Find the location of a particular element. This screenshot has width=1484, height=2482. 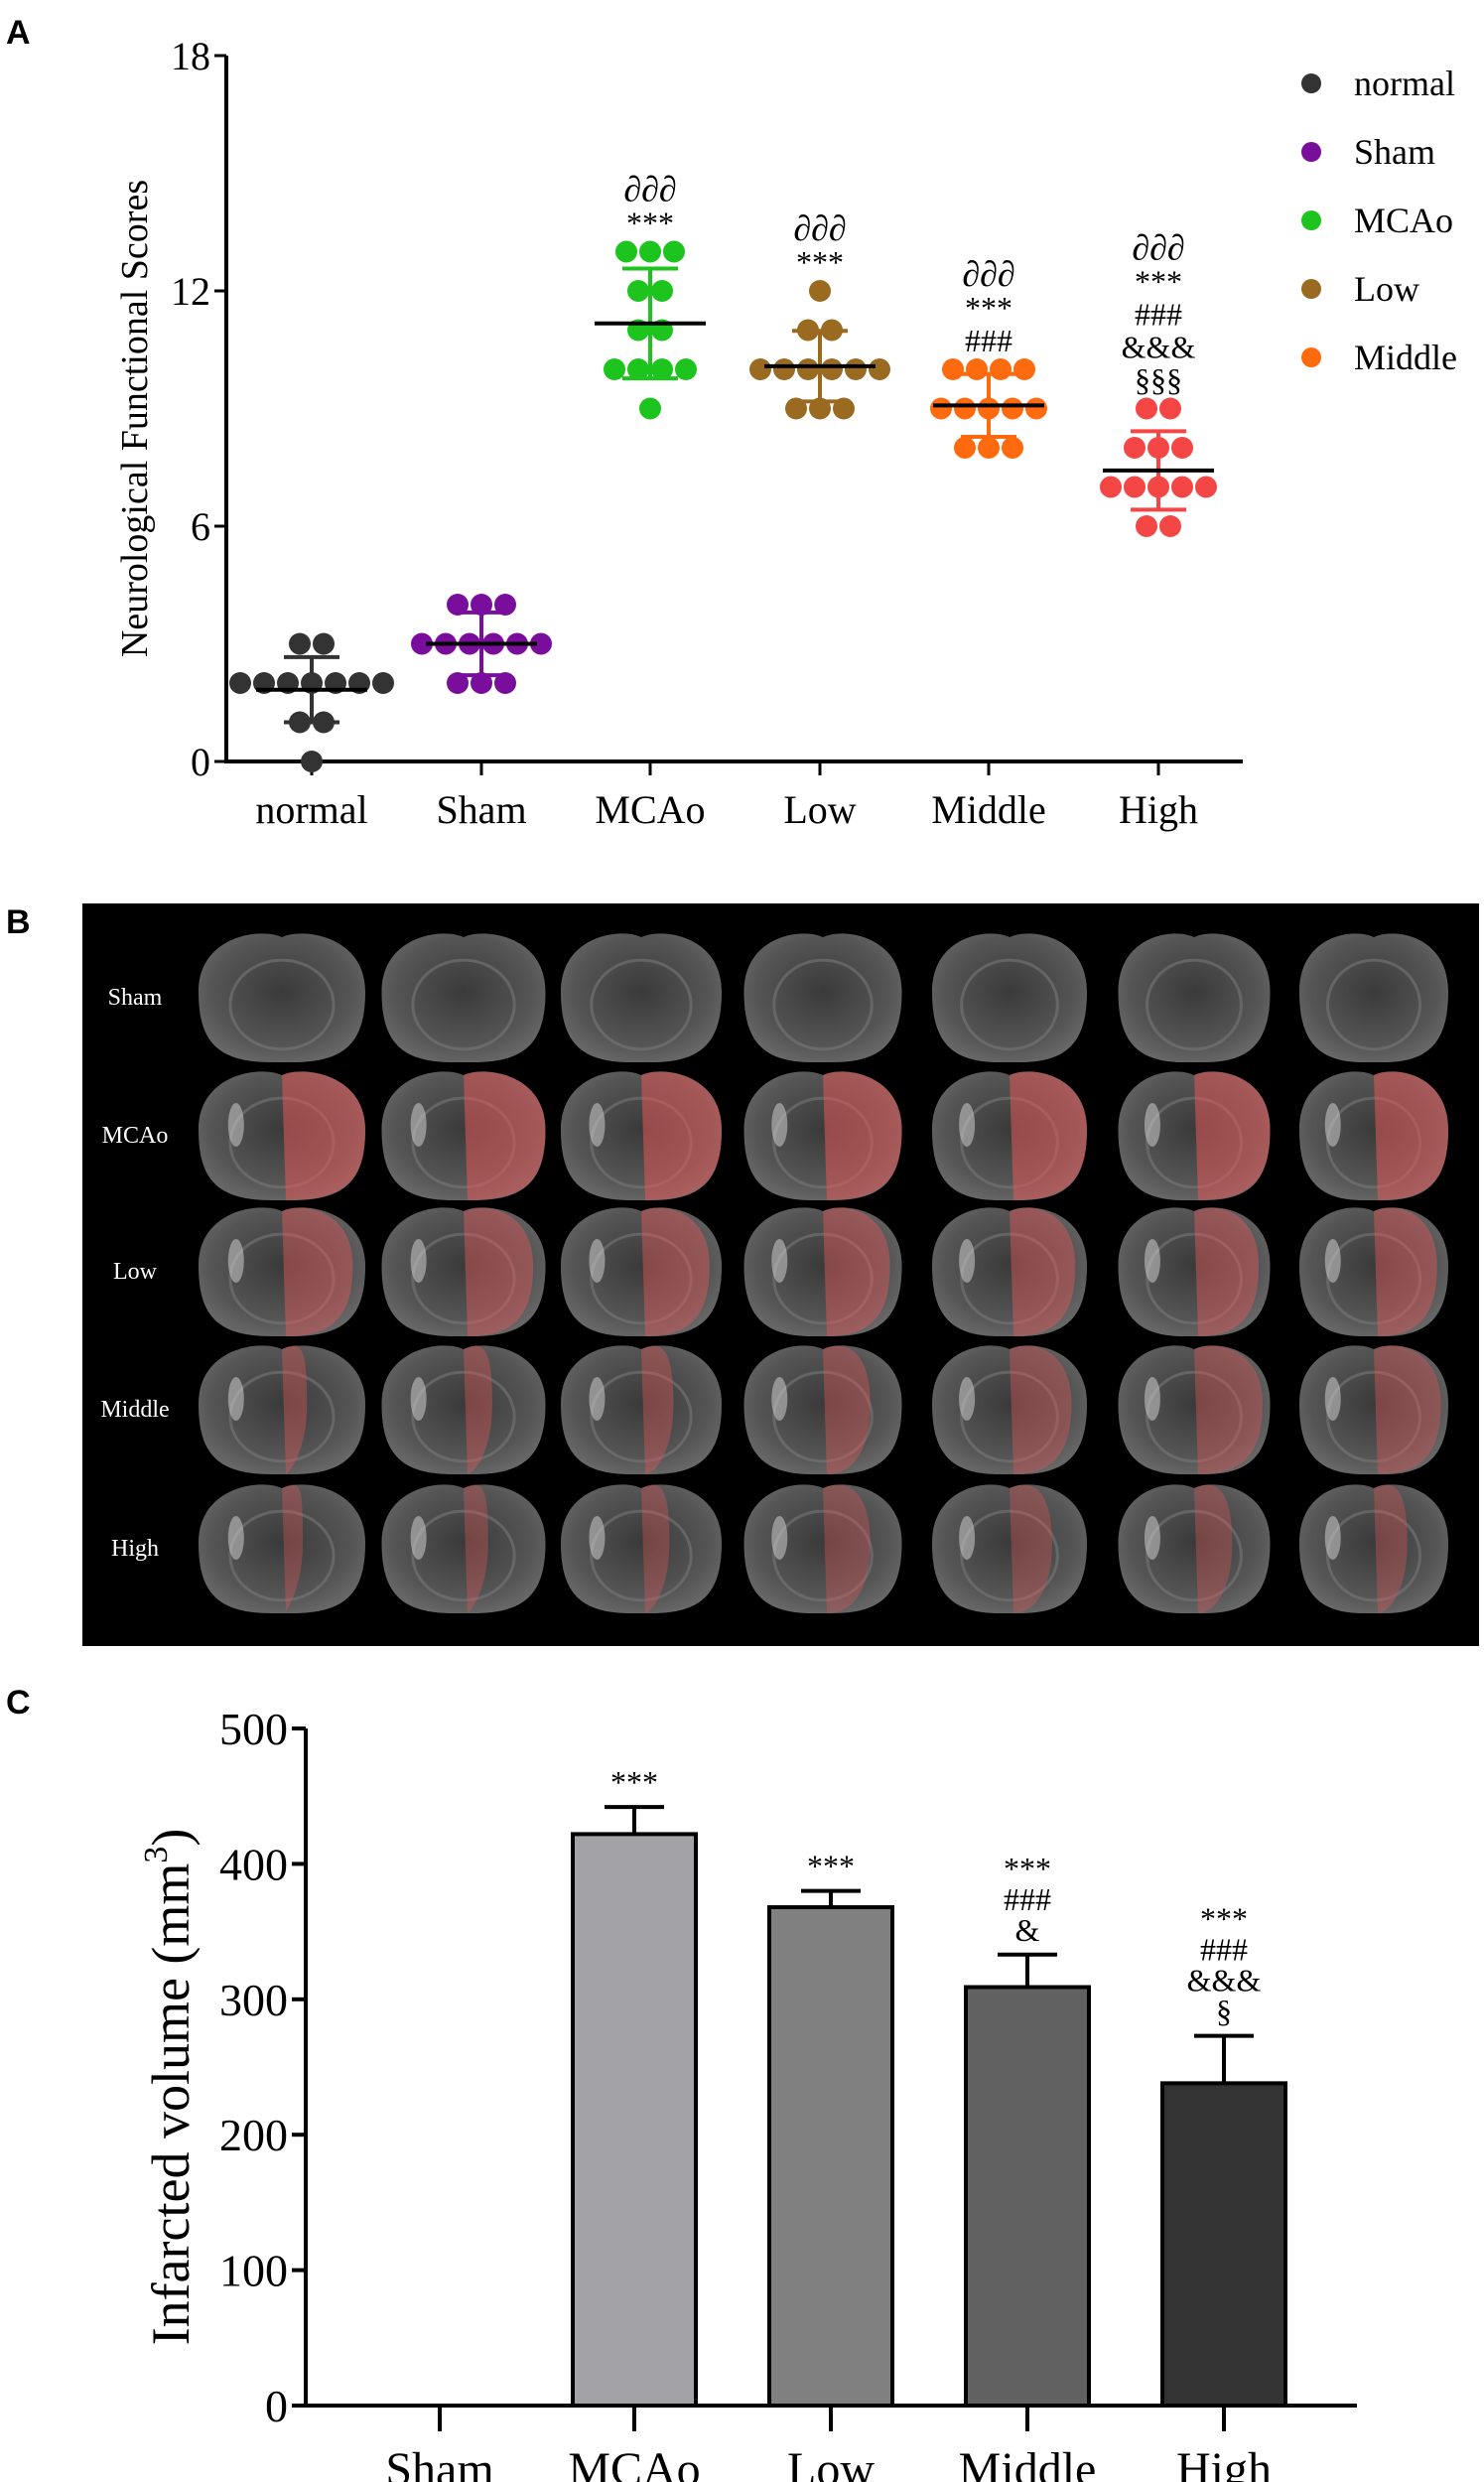

y-tick-label: 0 is located at coordinates (200, 762).